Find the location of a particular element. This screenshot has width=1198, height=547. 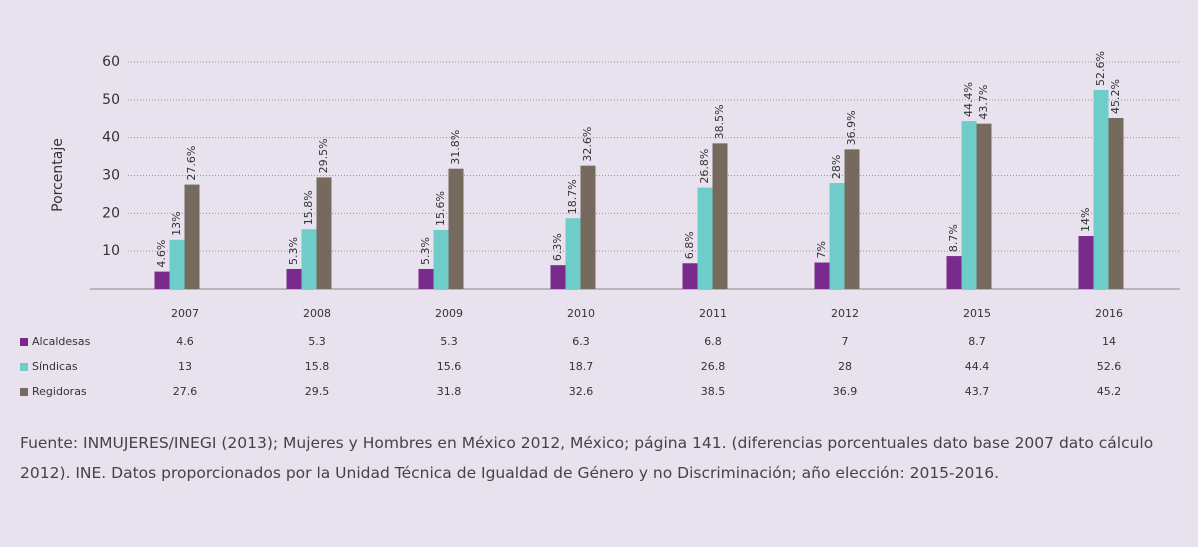

data-label: 26.8% is located at coordinates (704, 166).